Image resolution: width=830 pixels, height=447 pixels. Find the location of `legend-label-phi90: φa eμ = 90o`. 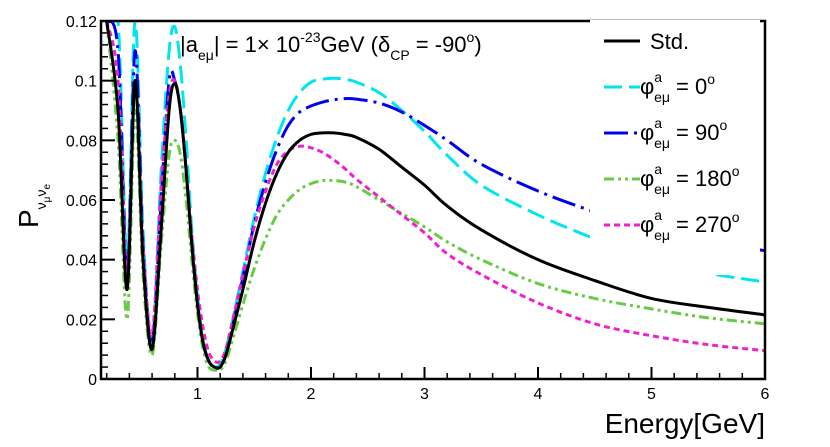

legend-label-phi90: φa eμ = 90o is located at coordinates (683, 133).